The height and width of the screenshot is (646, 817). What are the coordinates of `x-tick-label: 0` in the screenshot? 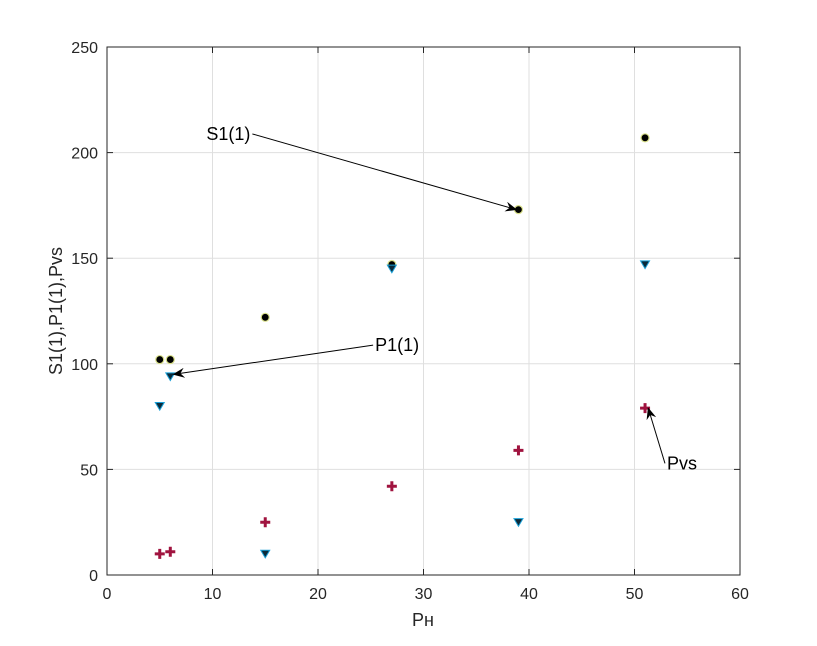 It's located at (107, 594).